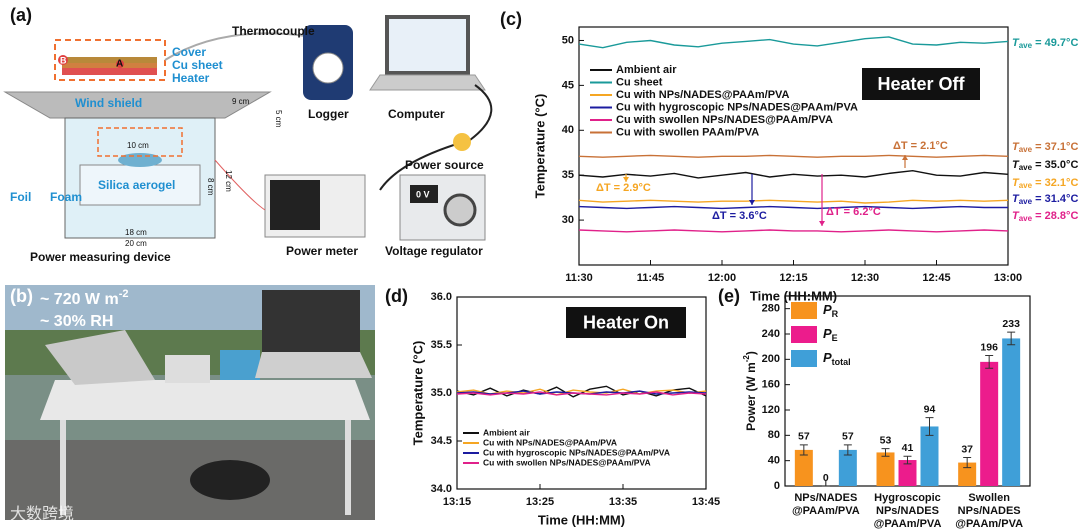  Describe the element at coordinates (109, 60) in the screenshot. I see `cover-layer` at that location.